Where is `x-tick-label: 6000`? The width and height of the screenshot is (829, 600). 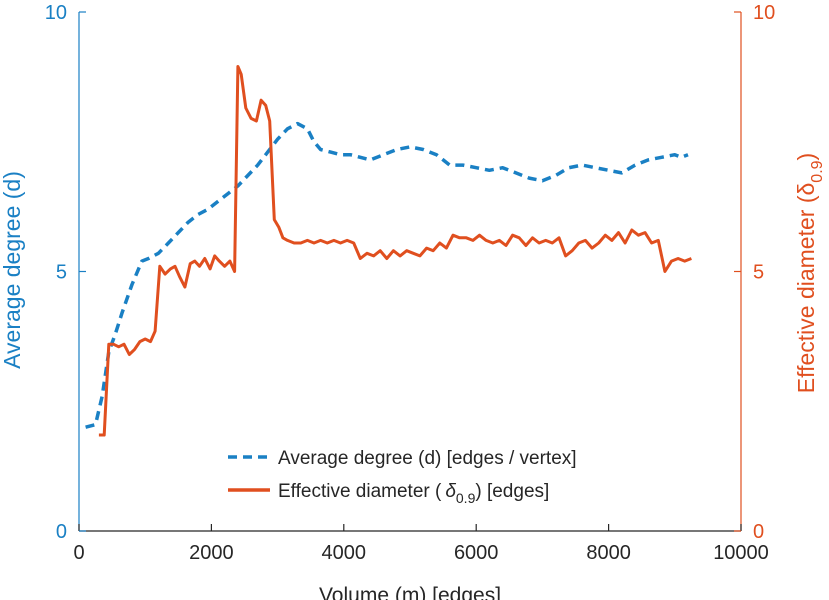
x-tick-label: 6000 is located at coordinates (476, 553).